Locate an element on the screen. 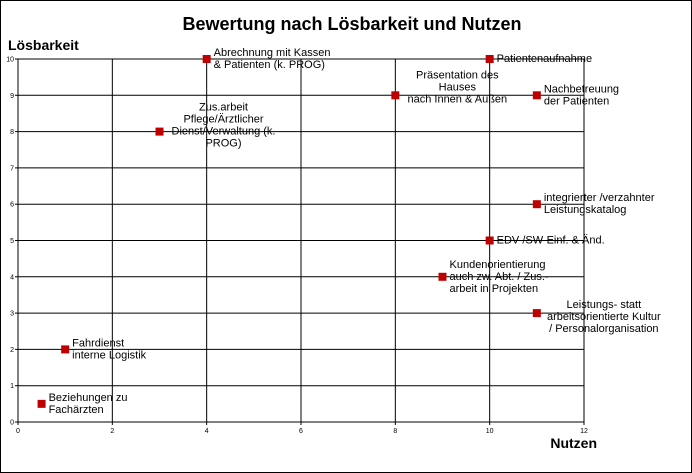  x-tick-label: 2 is located at coordinates (112, 431).